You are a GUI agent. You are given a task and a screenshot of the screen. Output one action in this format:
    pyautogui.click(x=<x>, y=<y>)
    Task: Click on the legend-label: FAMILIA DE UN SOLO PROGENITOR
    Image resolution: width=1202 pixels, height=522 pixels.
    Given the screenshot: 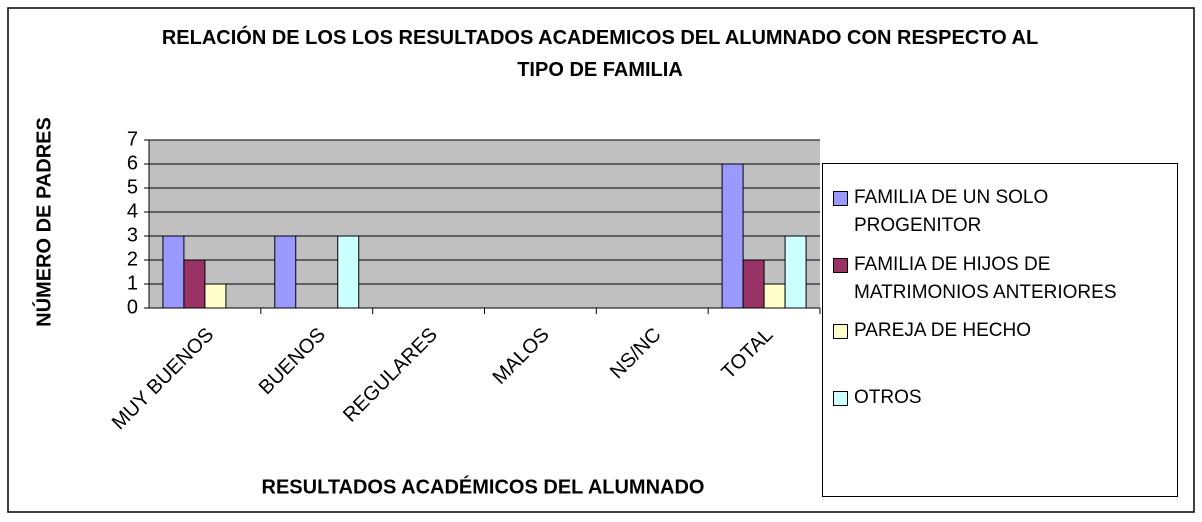 What is the action you would take?
    pyautogui.click(x=951, y=211)
    